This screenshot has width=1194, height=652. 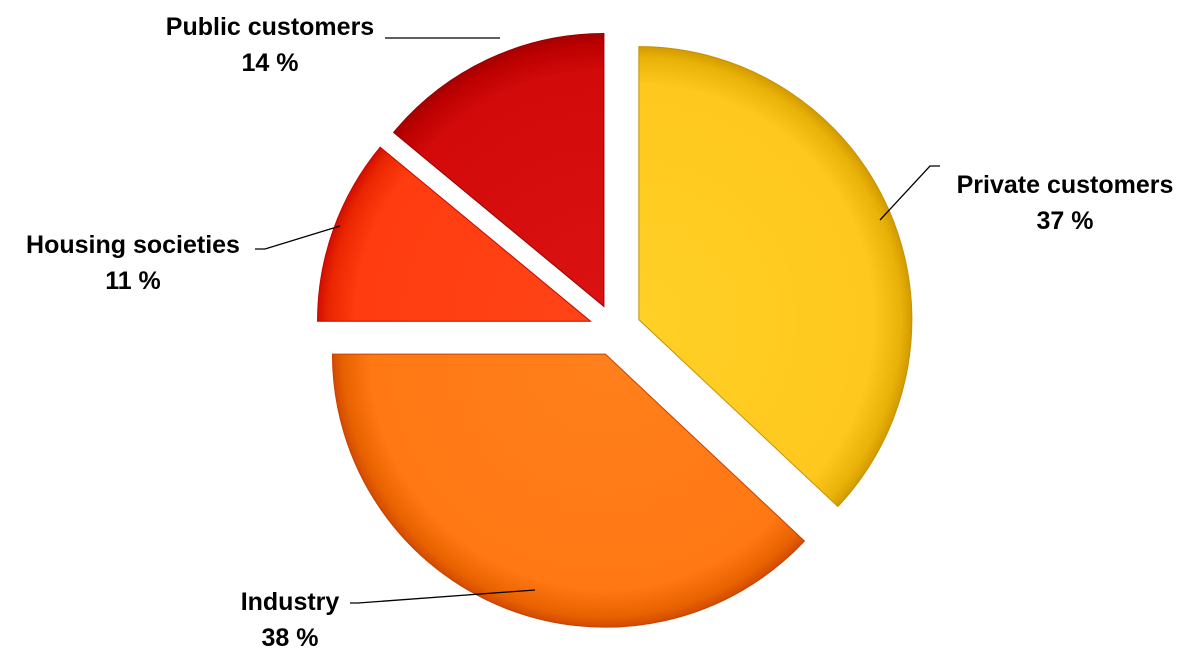 What do you see at coordinates (290, 638) in the screenshot?
I see `slice-percent-industry: 38 %` at bounding box center [290, 638].